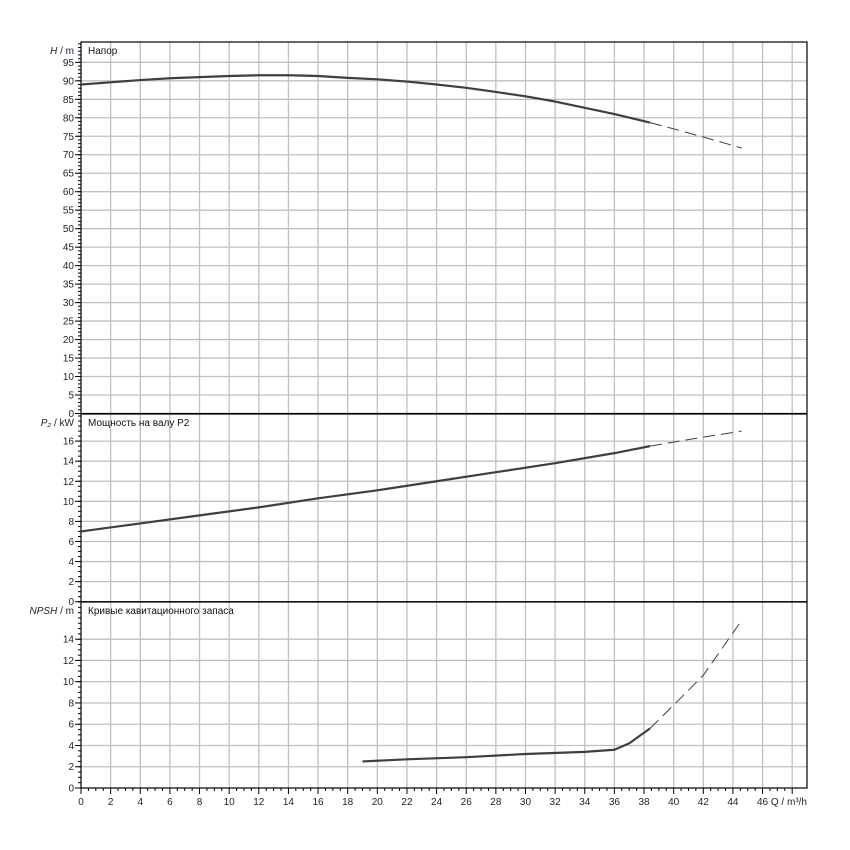 The height and width of the screenshot is (850, 850). I want to click on x-tick-label: 22, so click(407, 802).